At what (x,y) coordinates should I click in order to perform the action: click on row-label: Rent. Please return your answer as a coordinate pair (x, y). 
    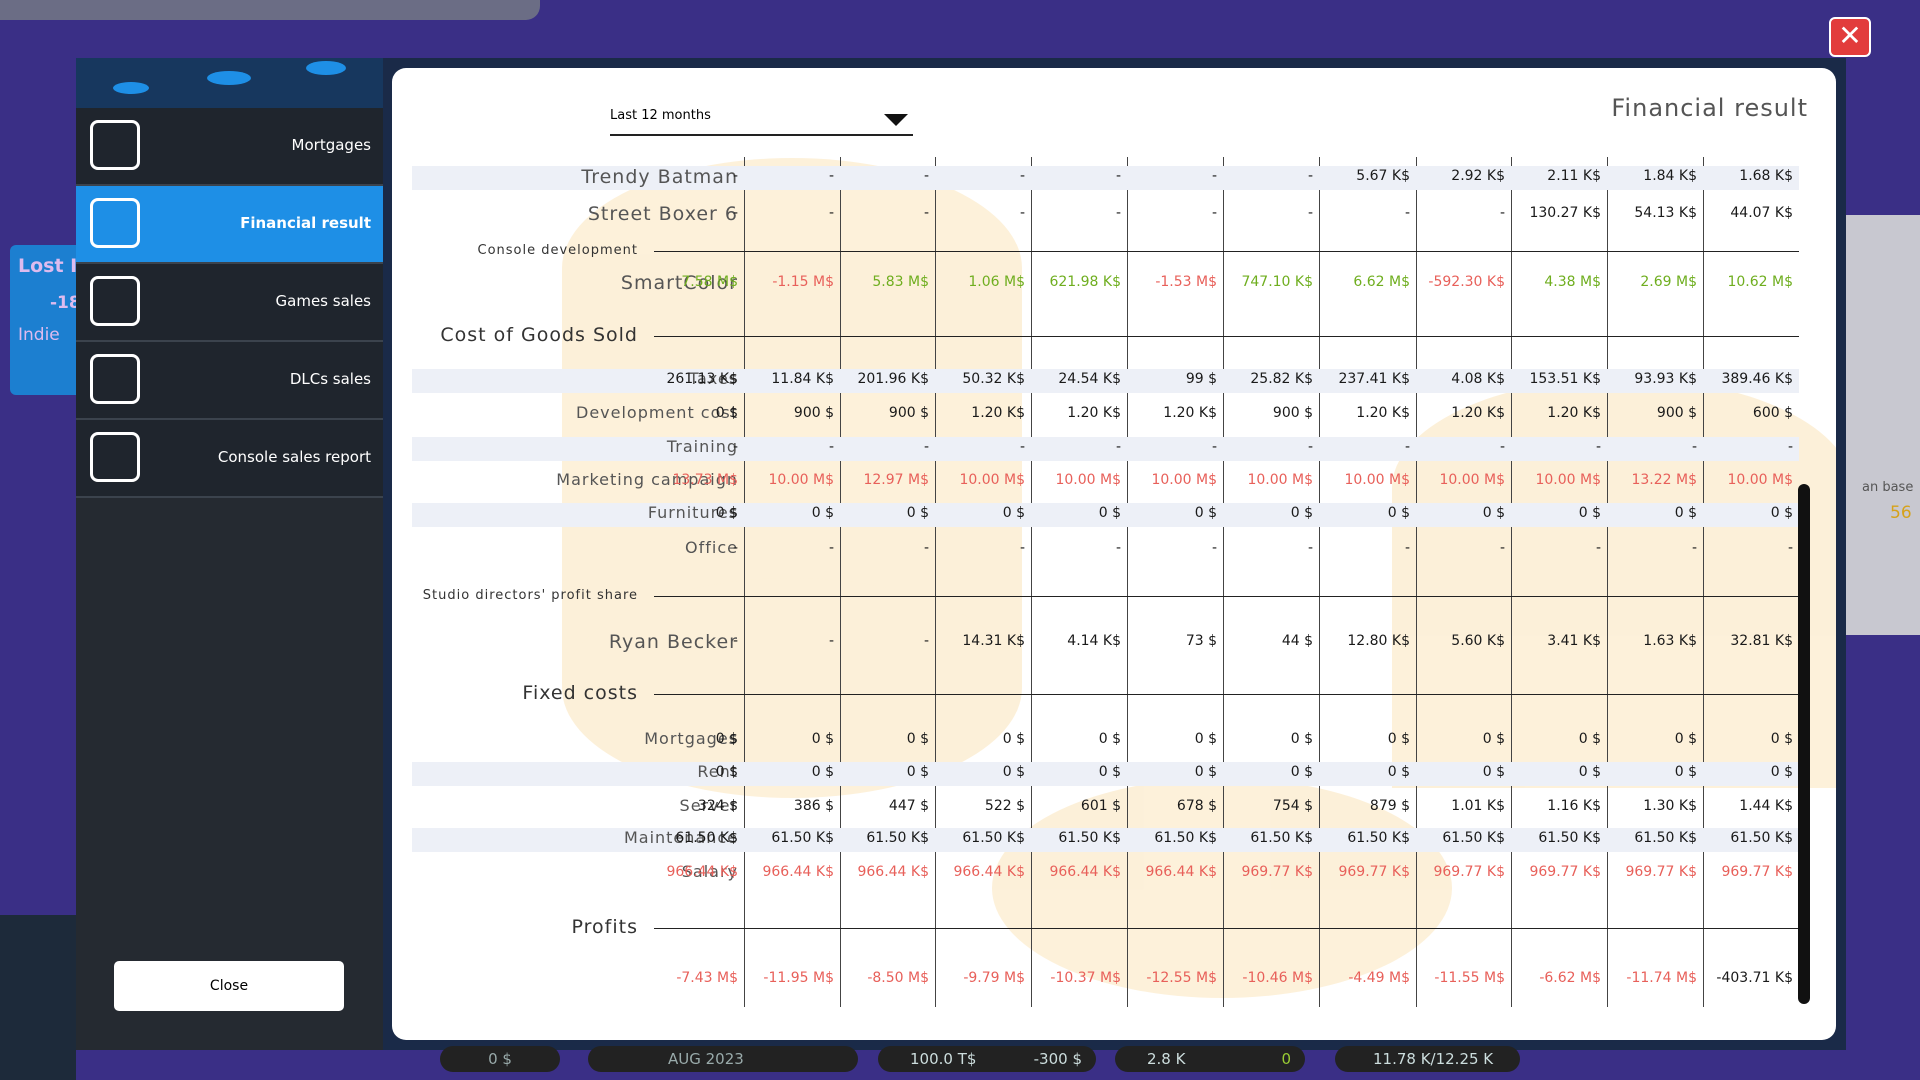
    Looking at the image, I should click on (717, 771).